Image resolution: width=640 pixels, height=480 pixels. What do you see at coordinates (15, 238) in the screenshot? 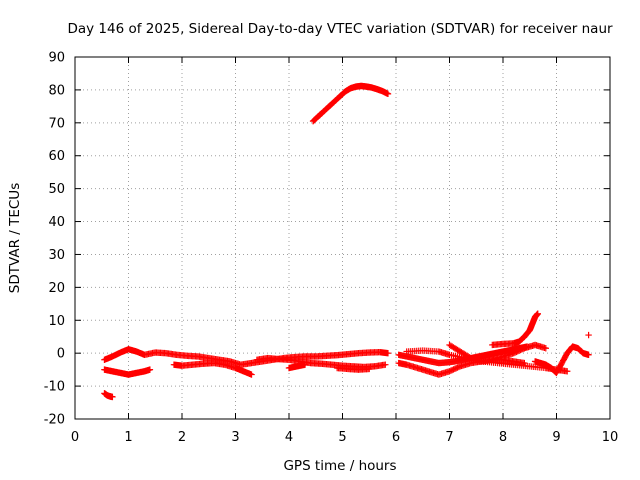
I see `y-axis-label: SDTVAR / TECUs` at bounding box center [15, 238].